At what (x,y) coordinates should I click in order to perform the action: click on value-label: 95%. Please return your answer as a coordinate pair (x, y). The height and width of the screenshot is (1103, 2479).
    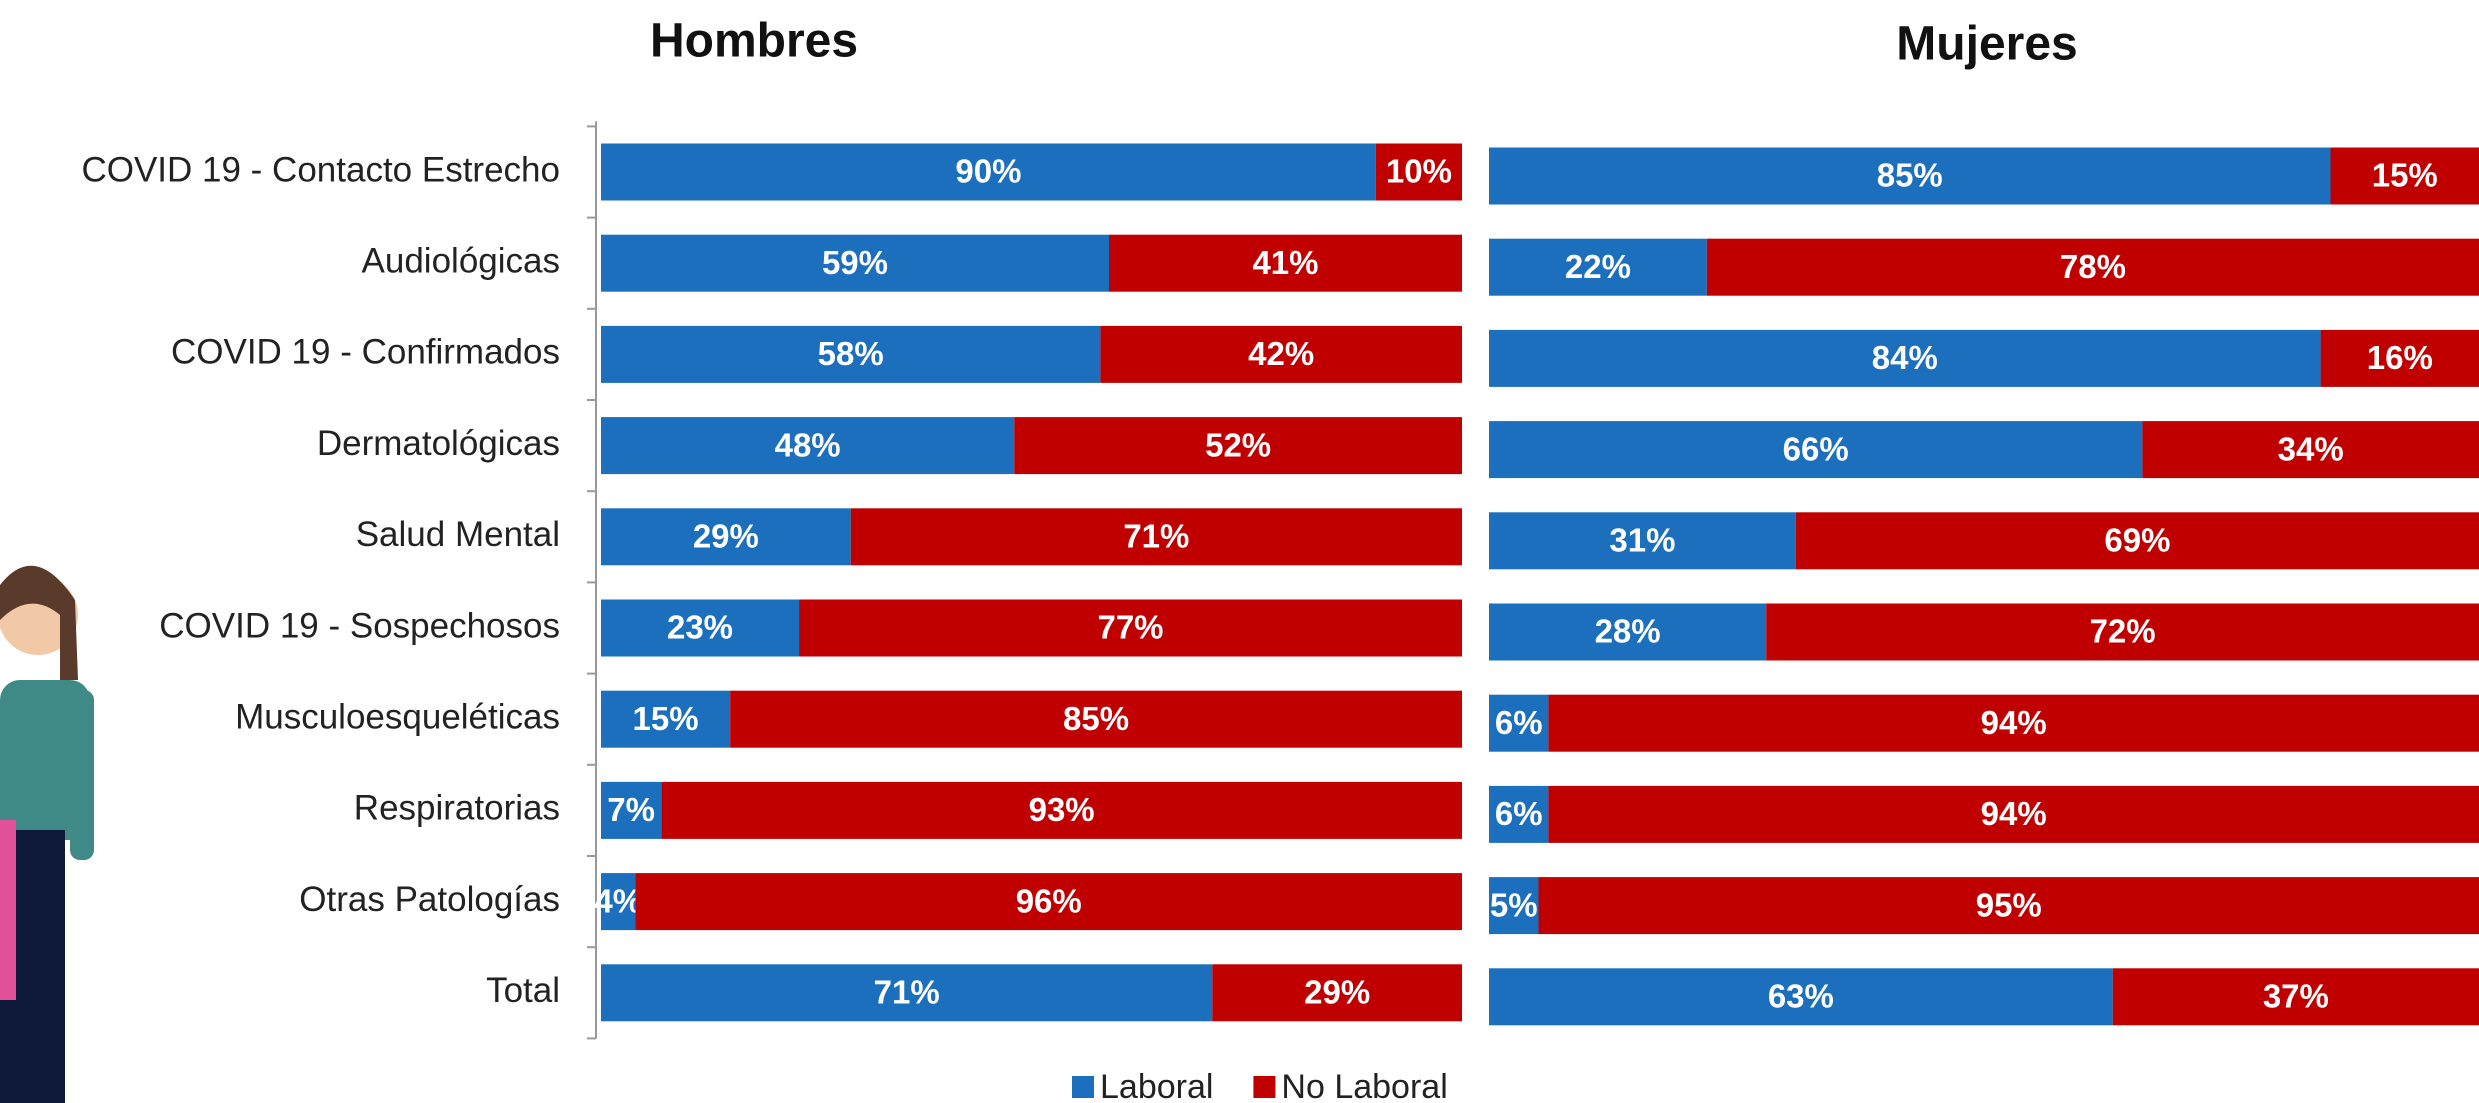
    Looking at the image, I should click on (2009, 904).